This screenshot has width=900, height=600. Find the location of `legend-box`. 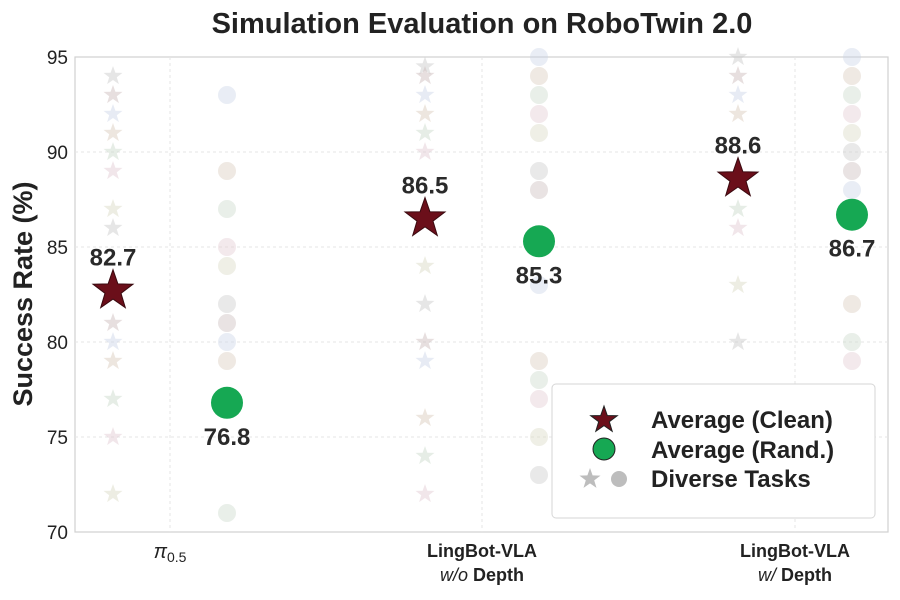

legend-box is located at coordinates (713, 451).